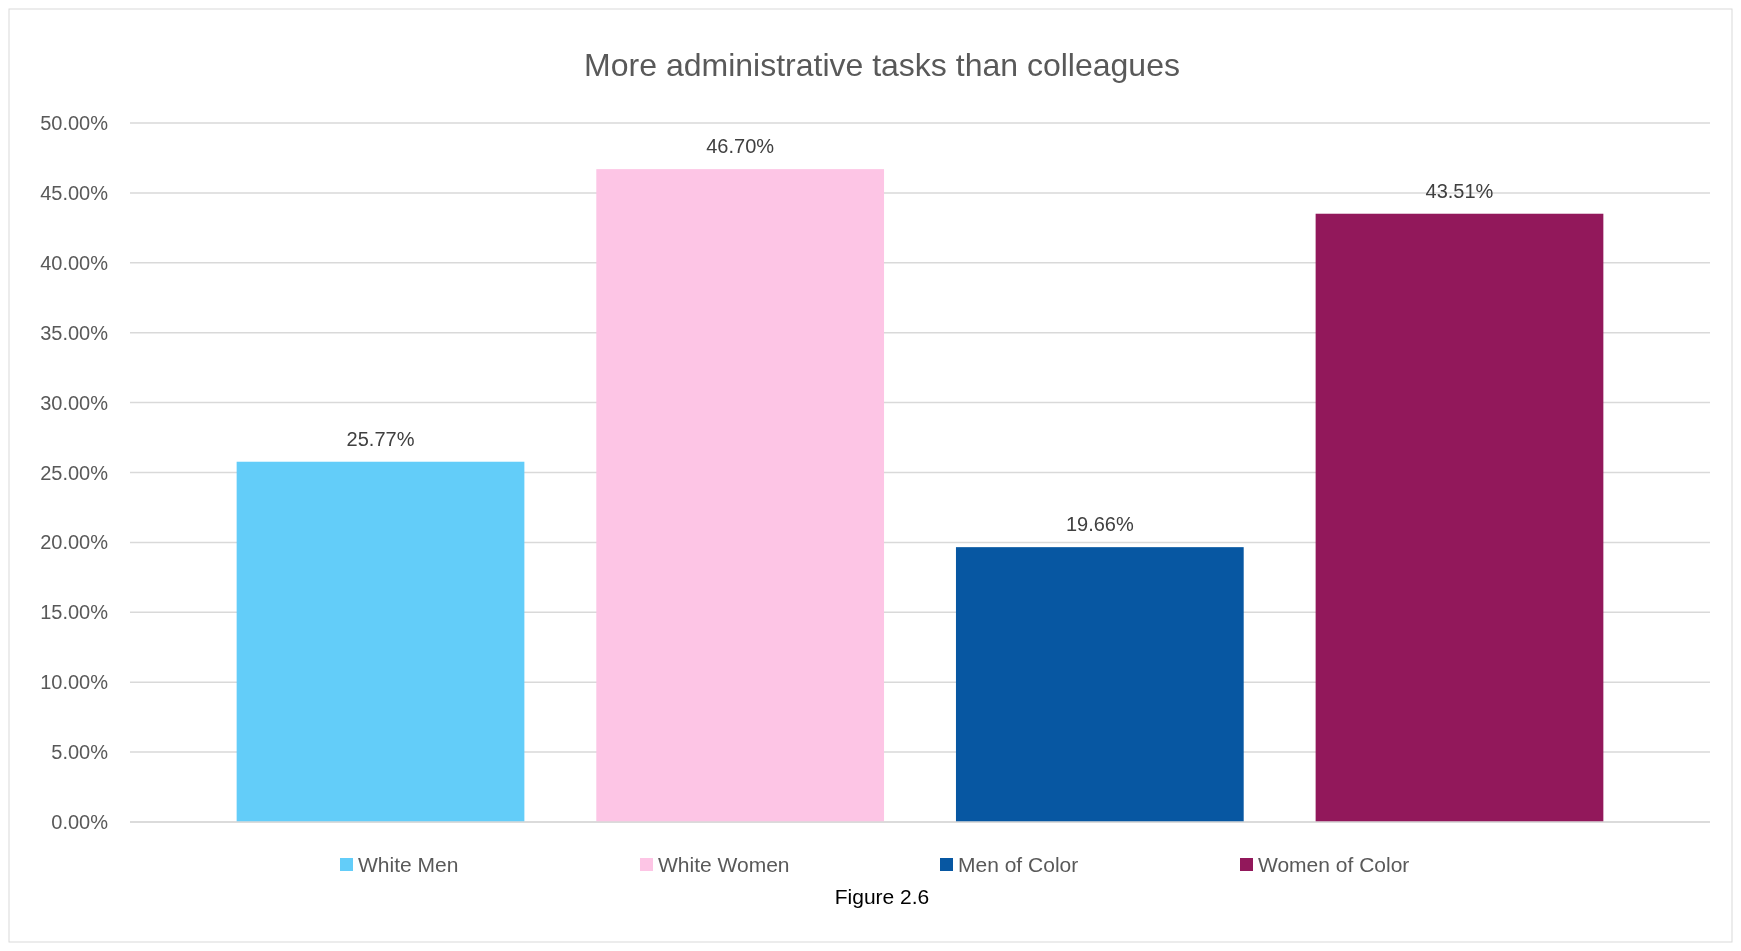 The height and width of the screenshot is (951, 1741). I want to click on legend-label: White Men, so click(408, 865).